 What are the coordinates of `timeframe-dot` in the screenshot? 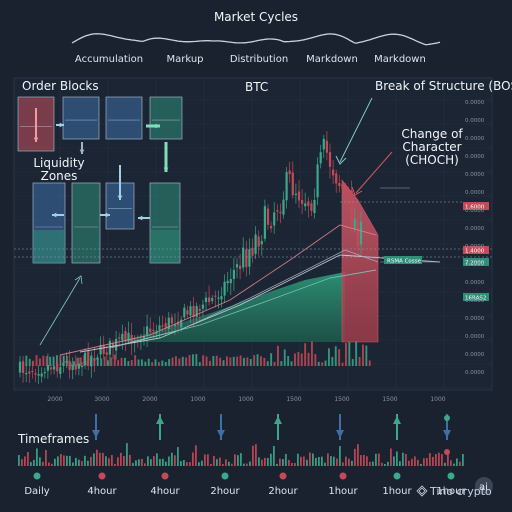 It's located at (283, 476).